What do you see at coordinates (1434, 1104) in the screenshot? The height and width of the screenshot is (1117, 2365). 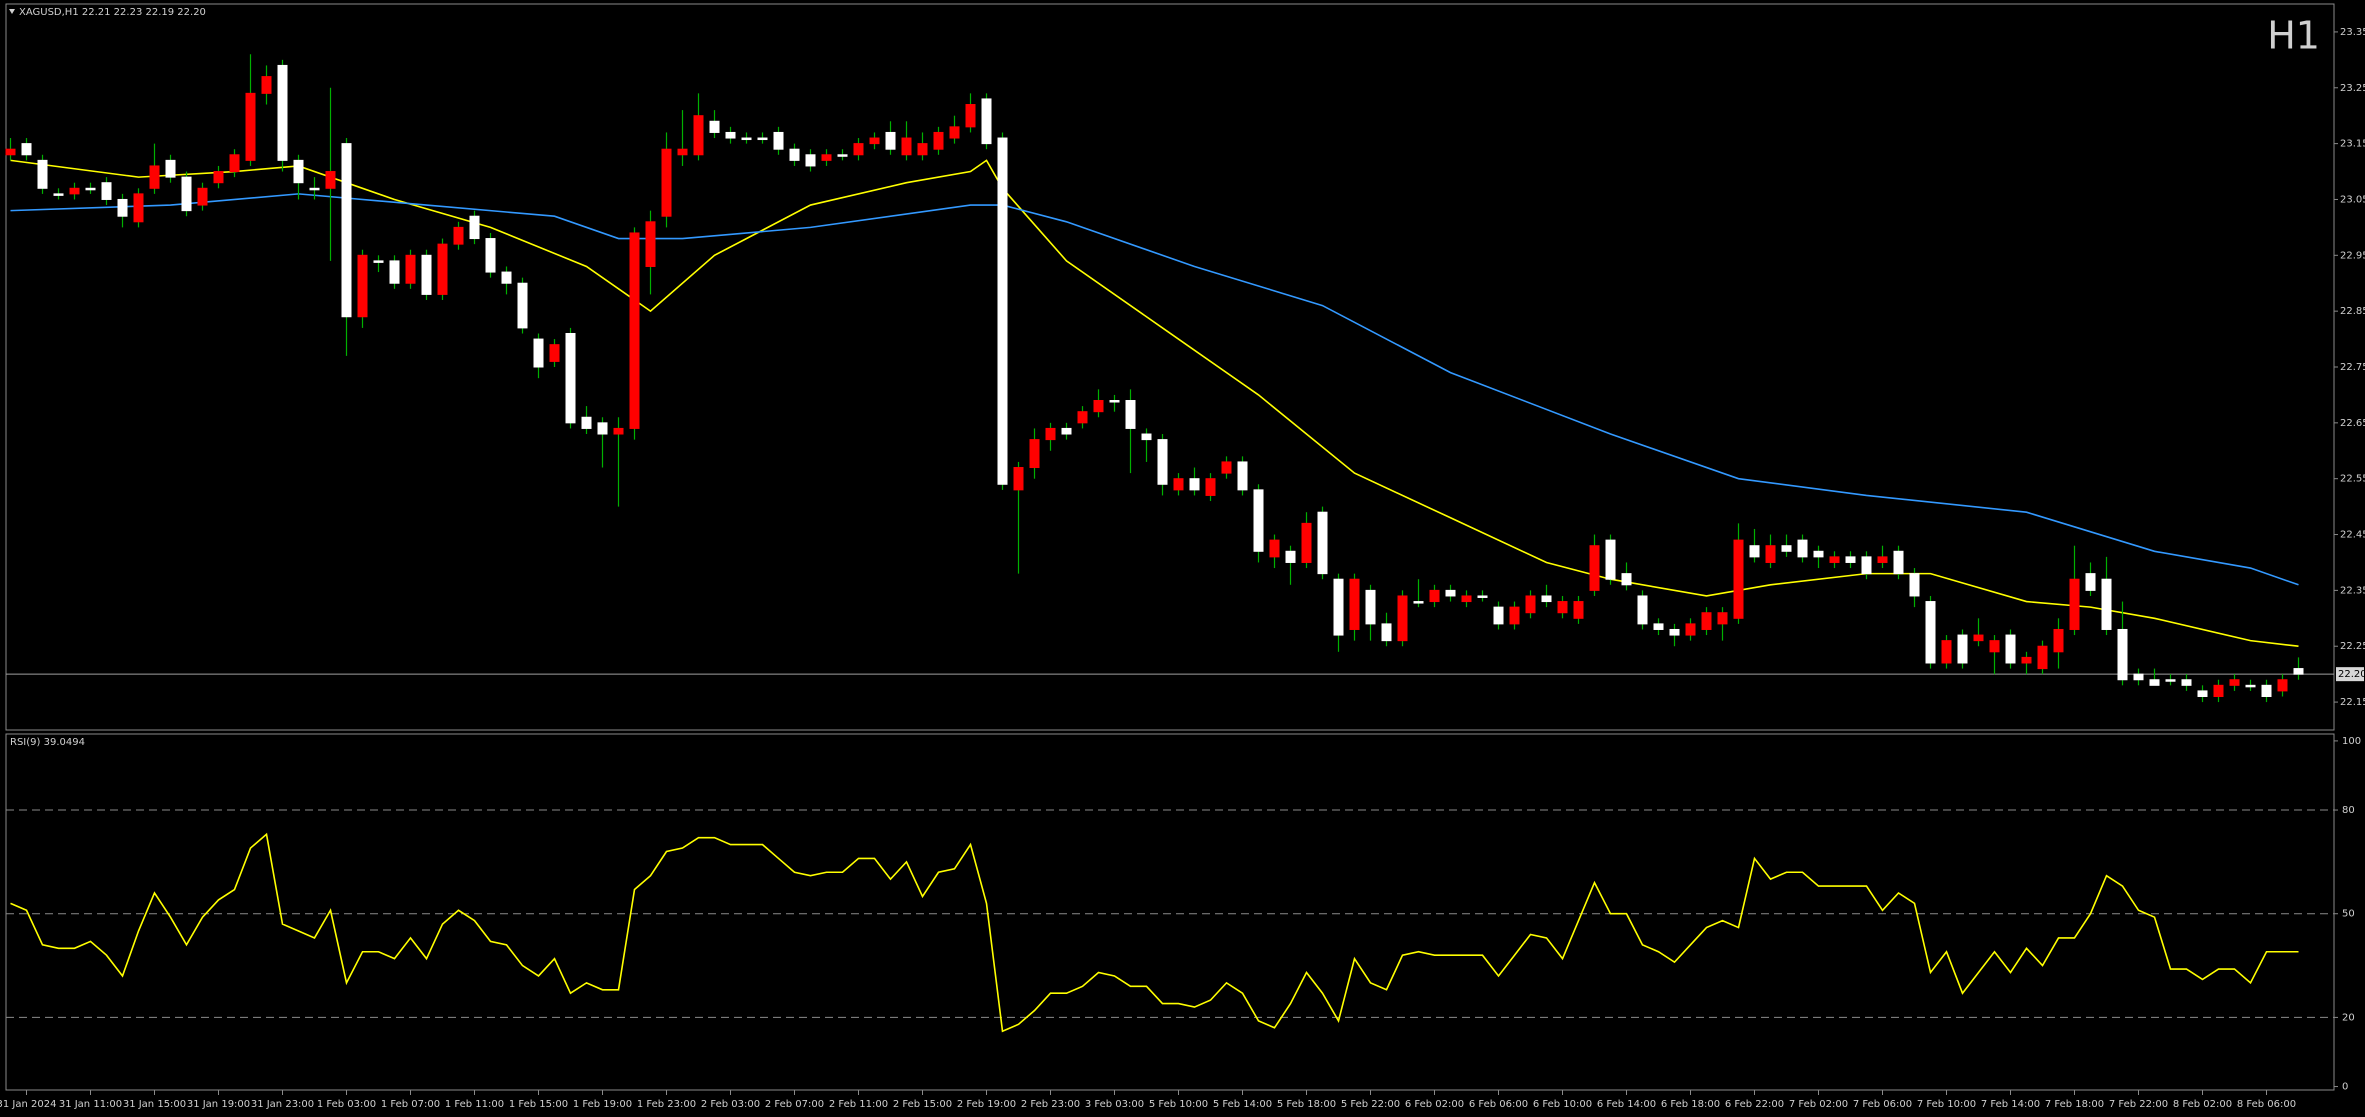 I see `x-tick-label: 6 Feb 02:00` at bounding box center [1434, 1104].